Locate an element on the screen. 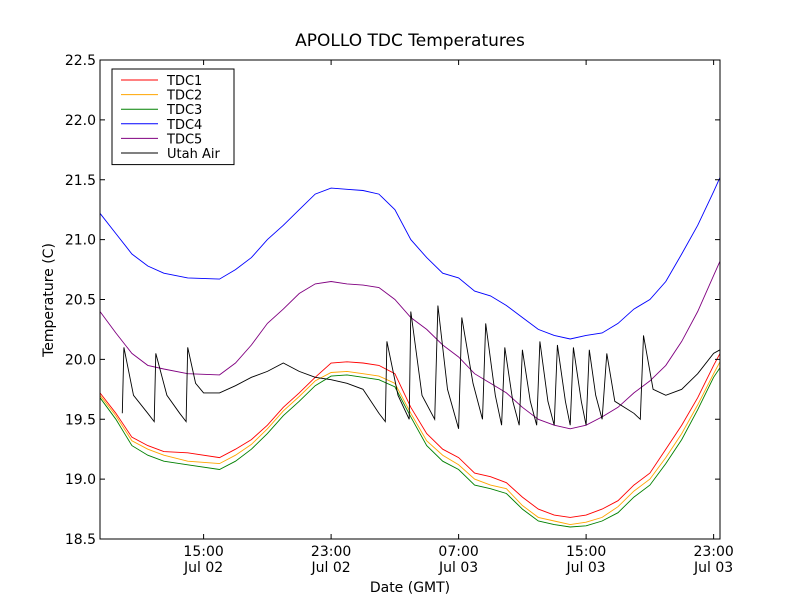  y-tick-label: 20.5 is located at coordinates (80, 301).